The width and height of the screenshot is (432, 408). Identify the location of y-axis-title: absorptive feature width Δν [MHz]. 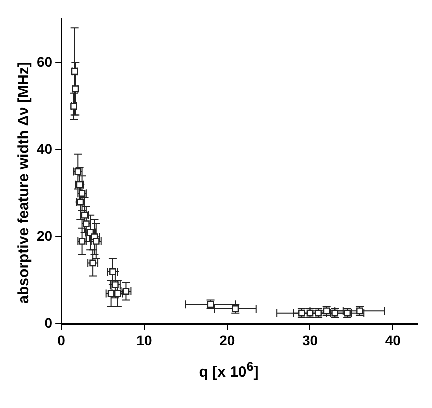
(24, 183).